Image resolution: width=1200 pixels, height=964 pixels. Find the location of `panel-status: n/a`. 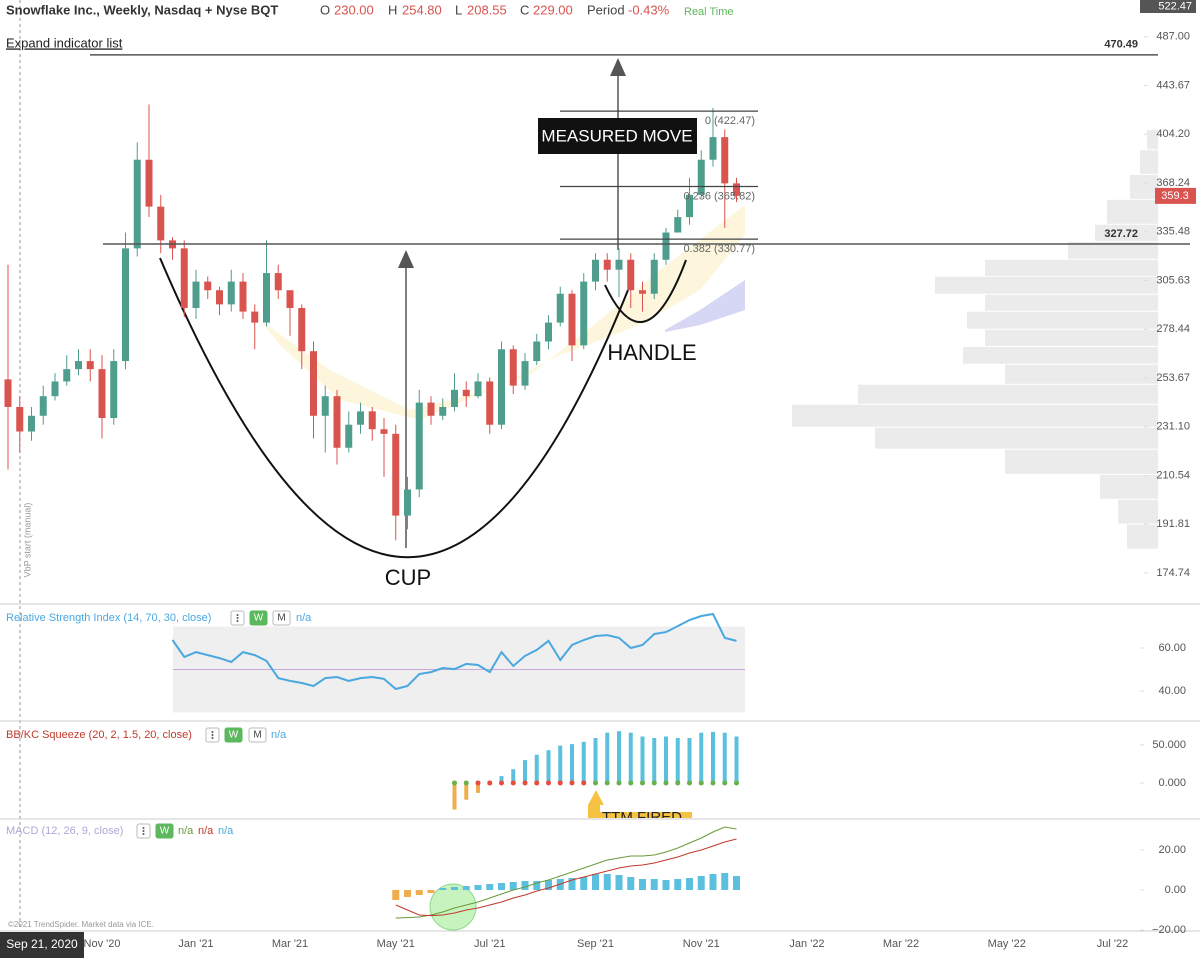

panel-status: n/a is located at coordinates (226, 831).